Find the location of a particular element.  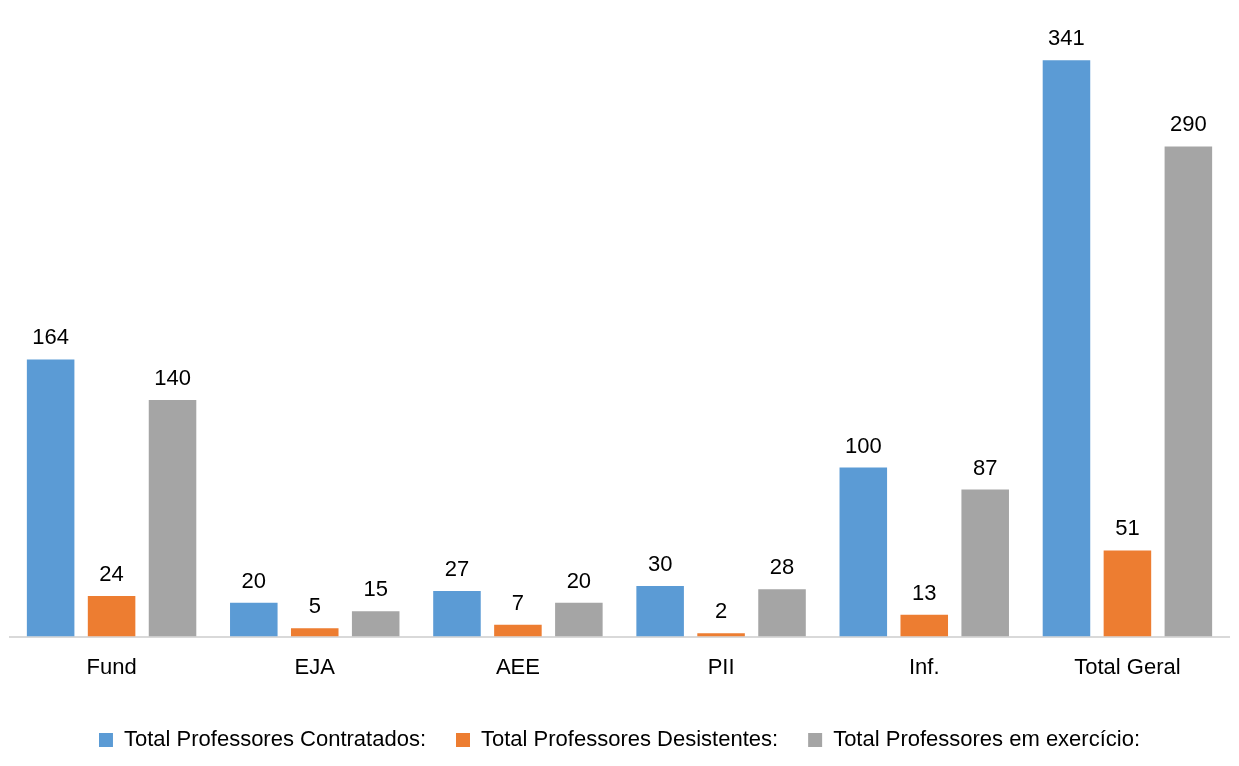

data-label: 13 is located at coordinates (924, 592).